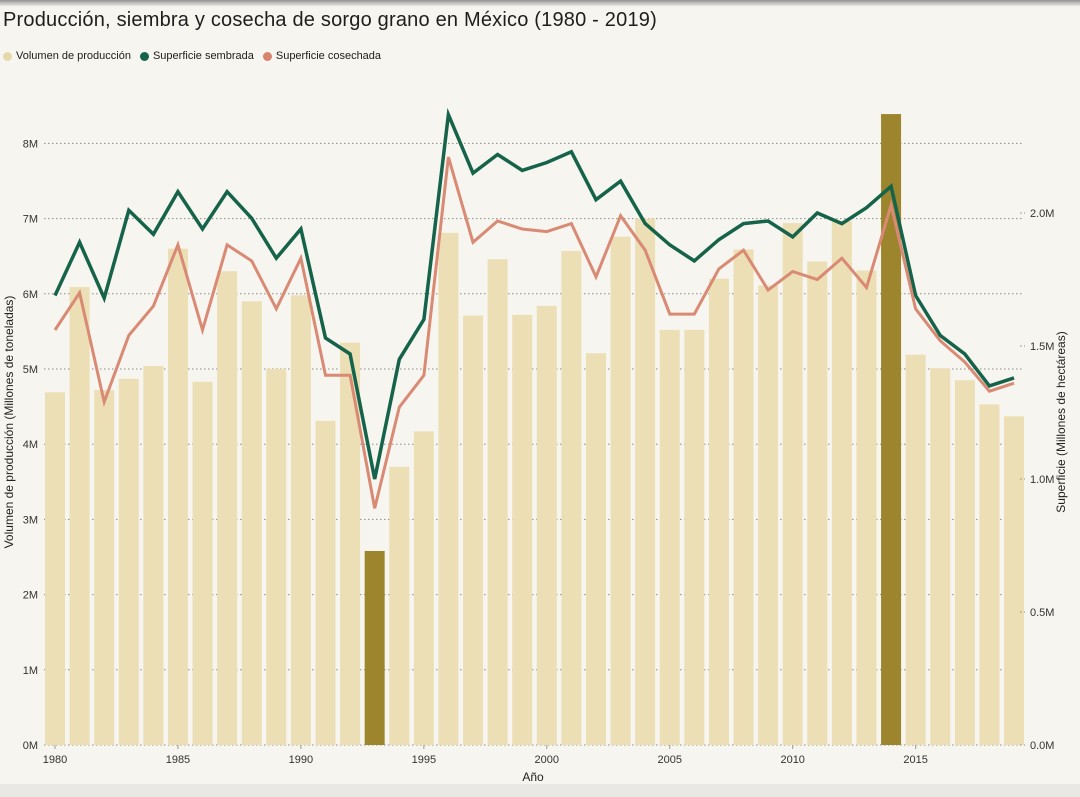 The image size is (1080, 797). I want to click on bar-2005, so click(669, 537).